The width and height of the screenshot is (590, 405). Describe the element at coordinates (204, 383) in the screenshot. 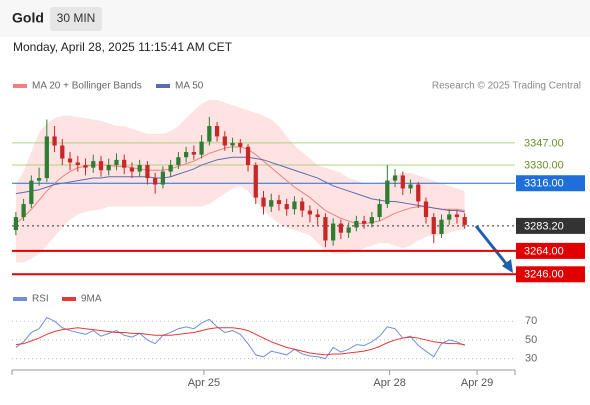

I see `x-tick-label: Apr 25` at that location.